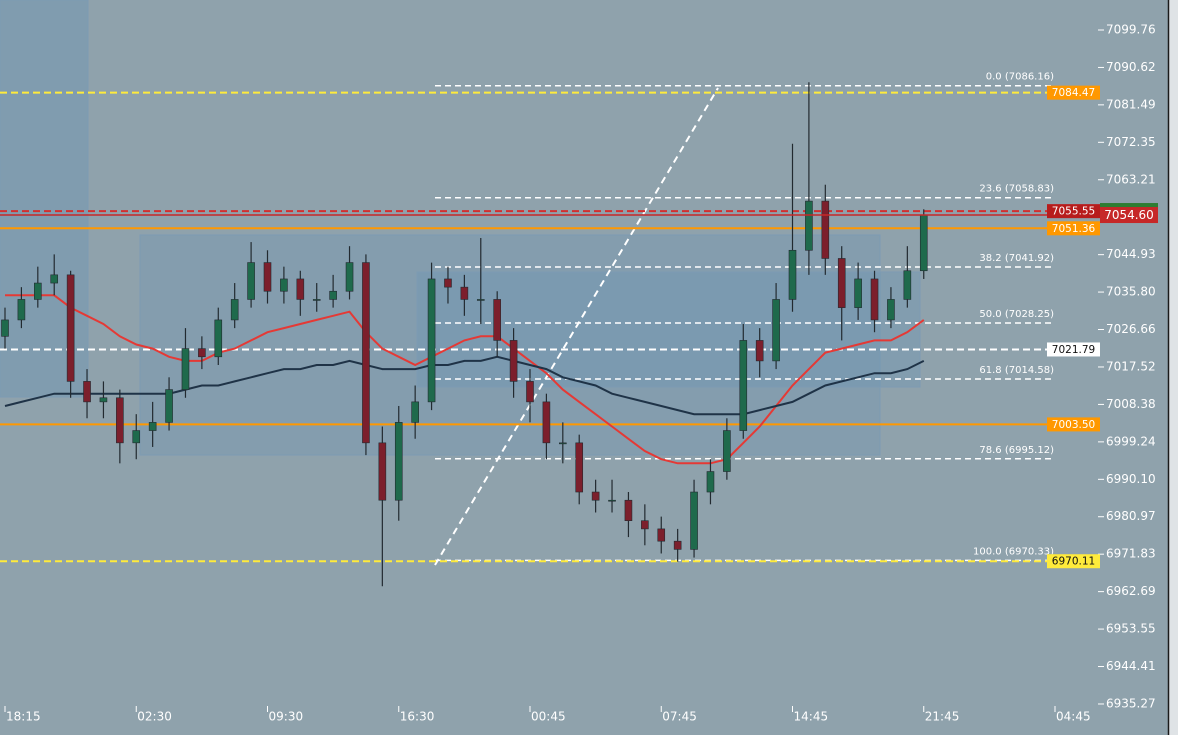 Image resolution: width=1178 pixels, height=735 pixels. I want to click on y-tick-label: 7099.76, so click(1131, 29).